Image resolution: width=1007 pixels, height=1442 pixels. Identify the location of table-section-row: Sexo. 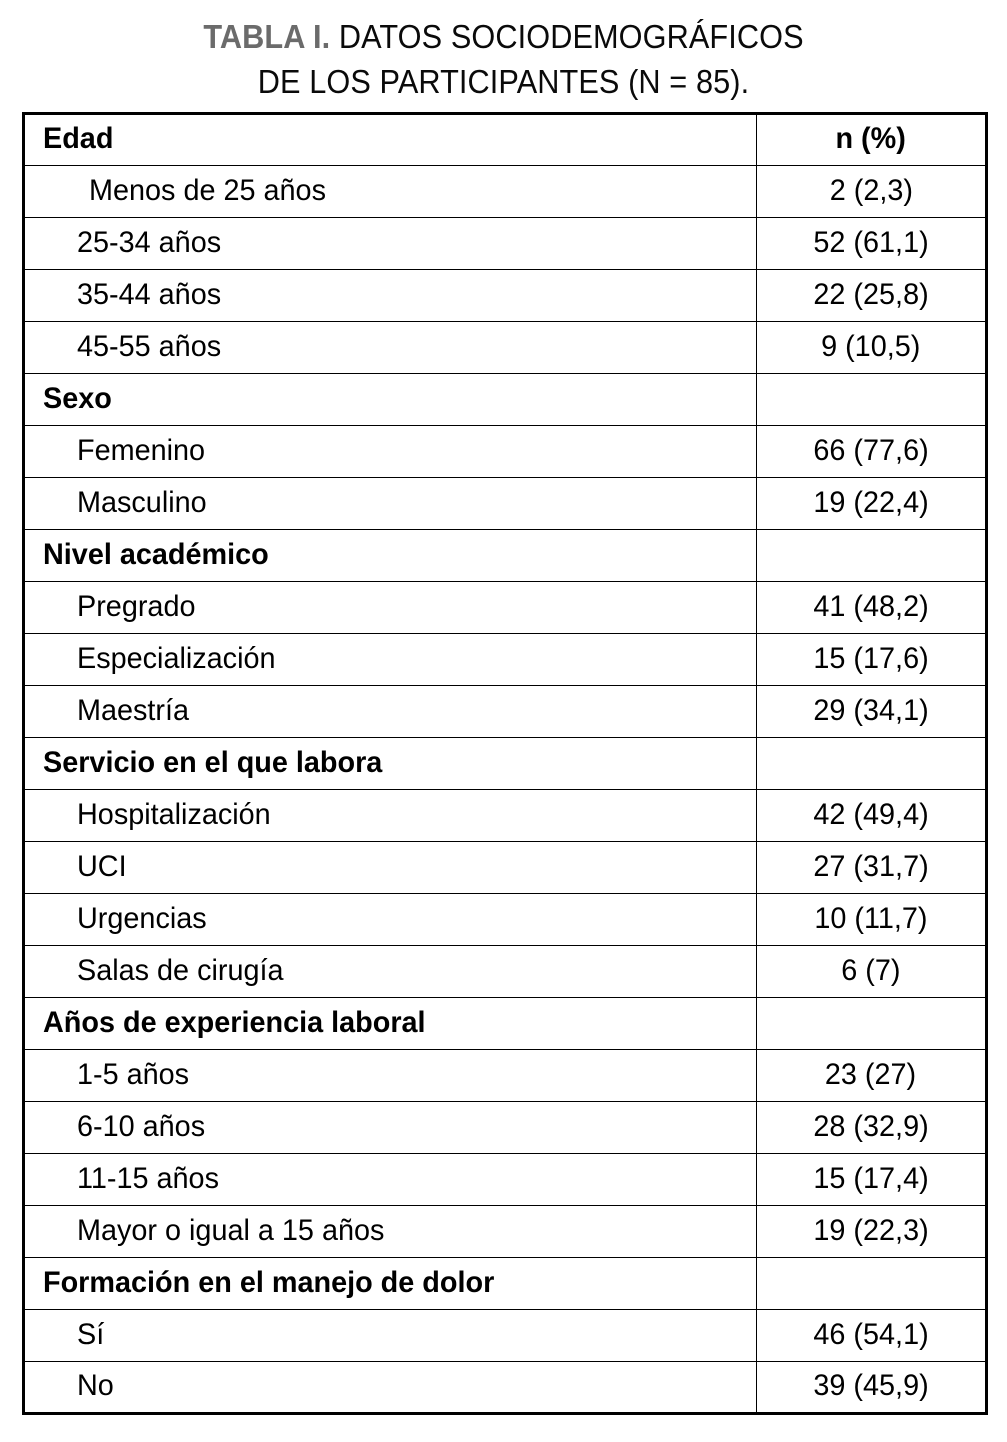
(505, 399).